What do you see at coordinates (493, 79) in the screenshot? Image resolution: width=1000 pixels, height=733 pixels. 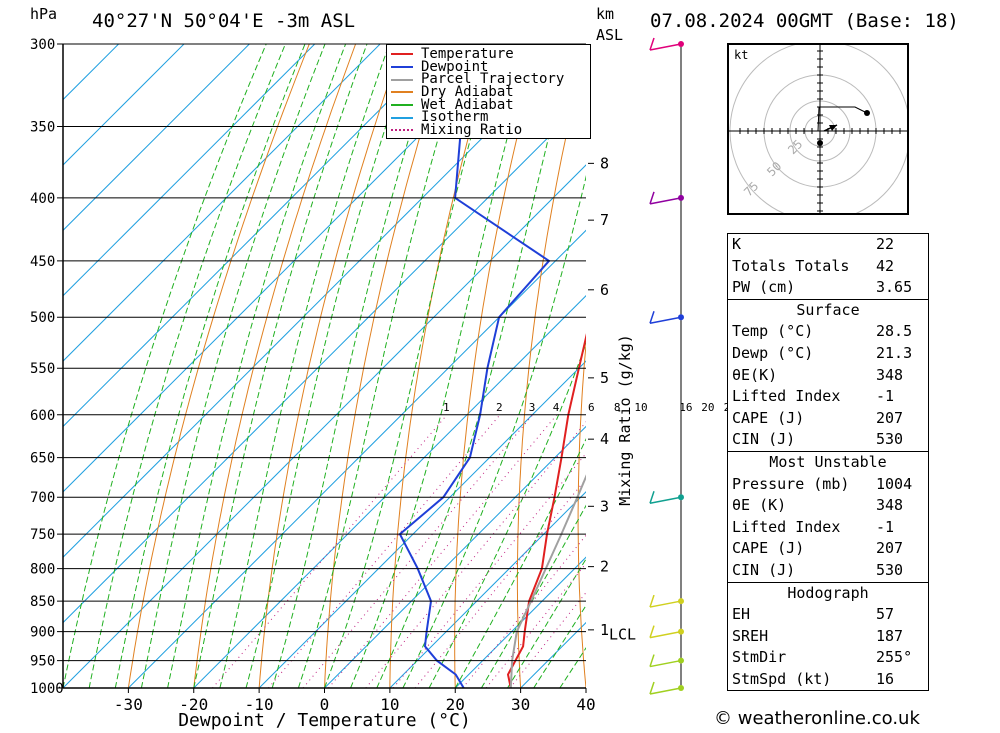 I see `legend-label: Parcel Trajectory` at bounding box center [493, 79].